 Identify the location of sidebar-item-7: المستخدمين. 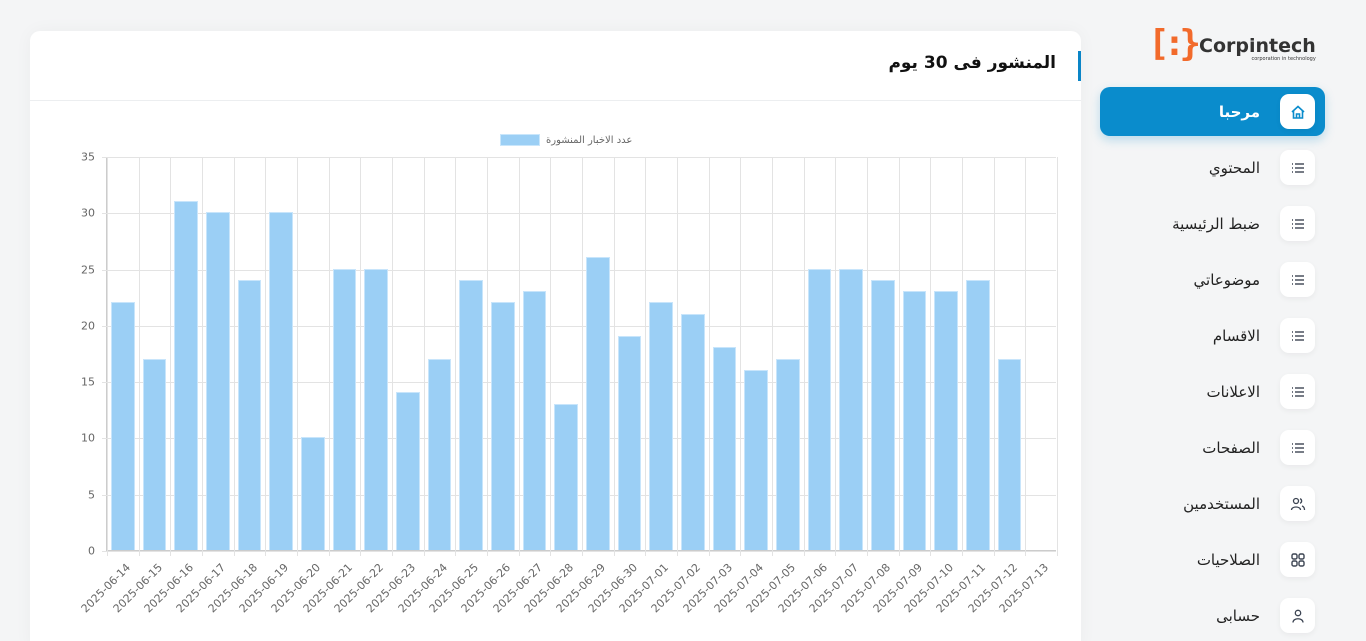
(1212, 503).